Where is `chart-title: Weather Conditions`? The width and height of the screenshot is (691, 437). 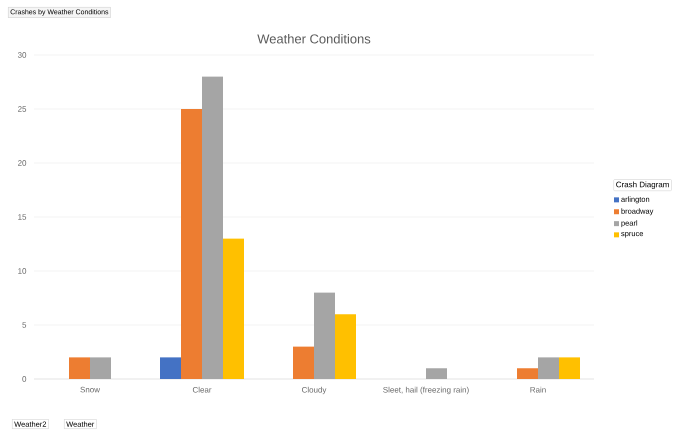
chart-title: Weather Conditions is located at coordinates (313, 39).